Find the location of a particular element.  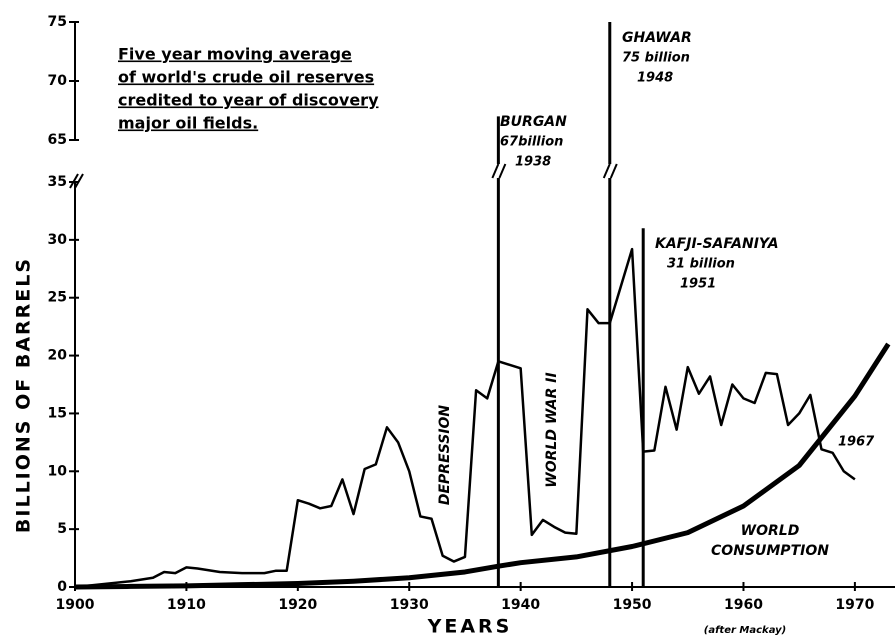

y-tick-label: 75 is located at coordinates (57, 22).